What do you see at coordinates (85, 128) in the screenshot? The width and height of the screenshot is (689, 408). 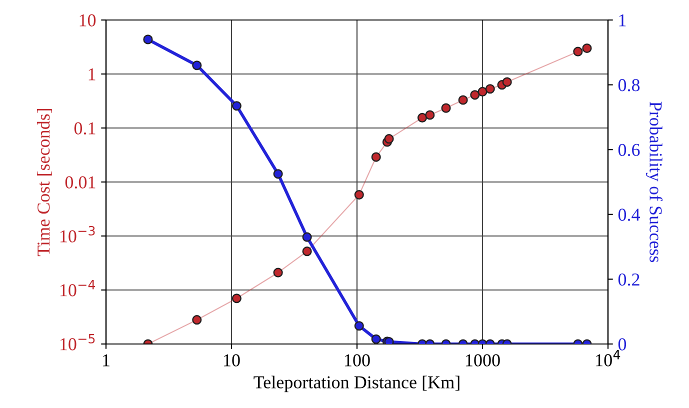 I see `y-tick-label: 0.1` at bounding box center [85, 128].